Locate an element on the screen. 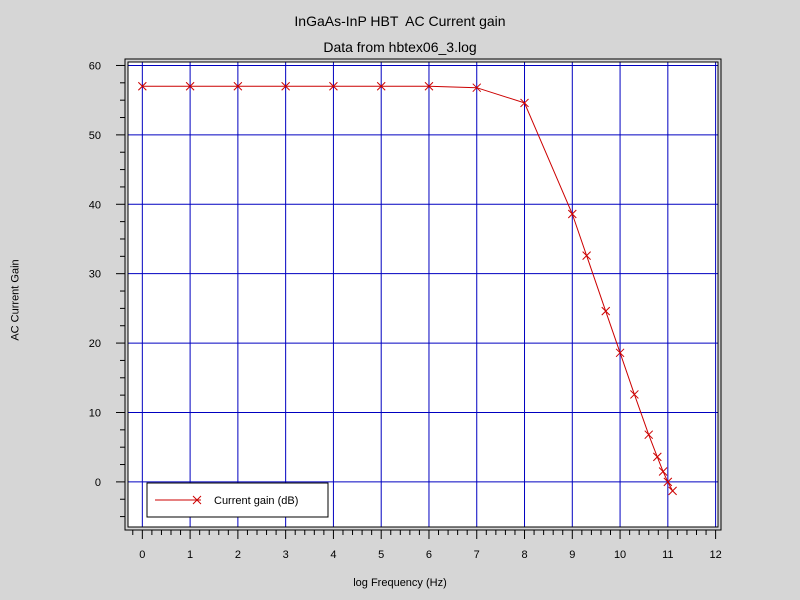 This screenshot has width=800, height=600. x-tick-label: 5 is located at coordinates (381, 555).